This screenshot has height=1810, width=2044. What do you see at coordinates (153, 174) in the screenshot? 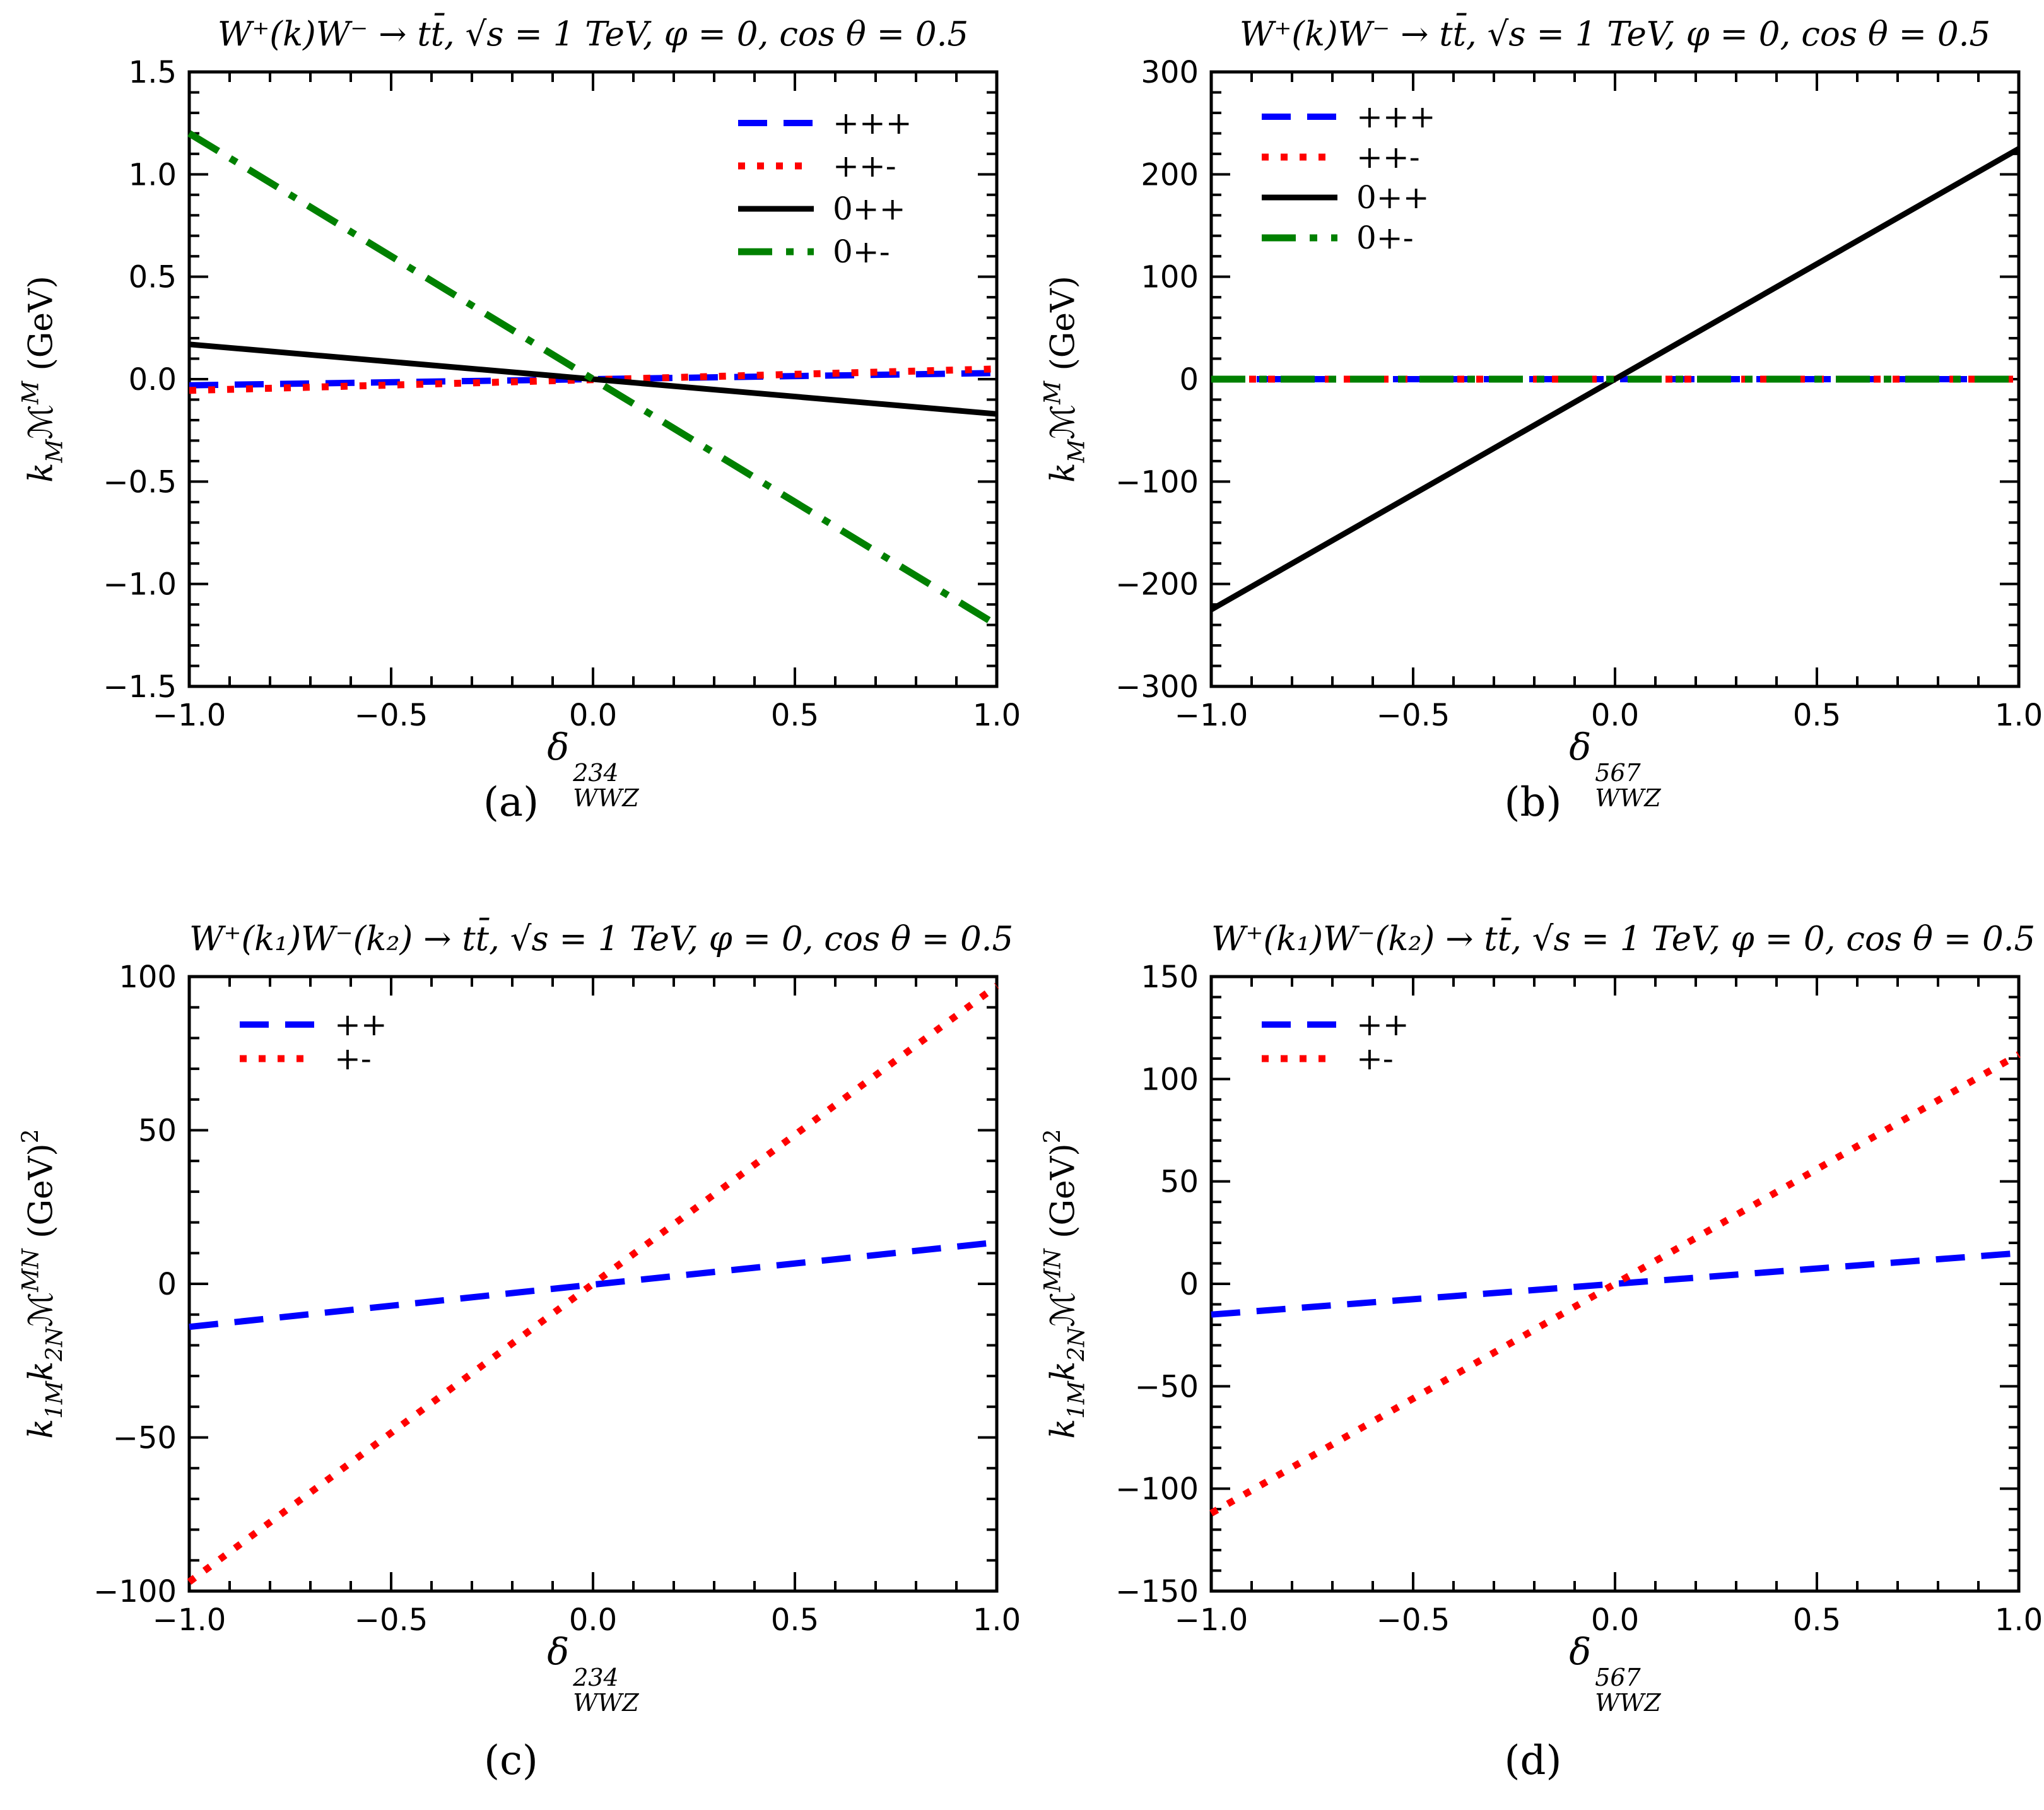
I see `y-tick-label: 1.0` at bounding box center [153, 174].